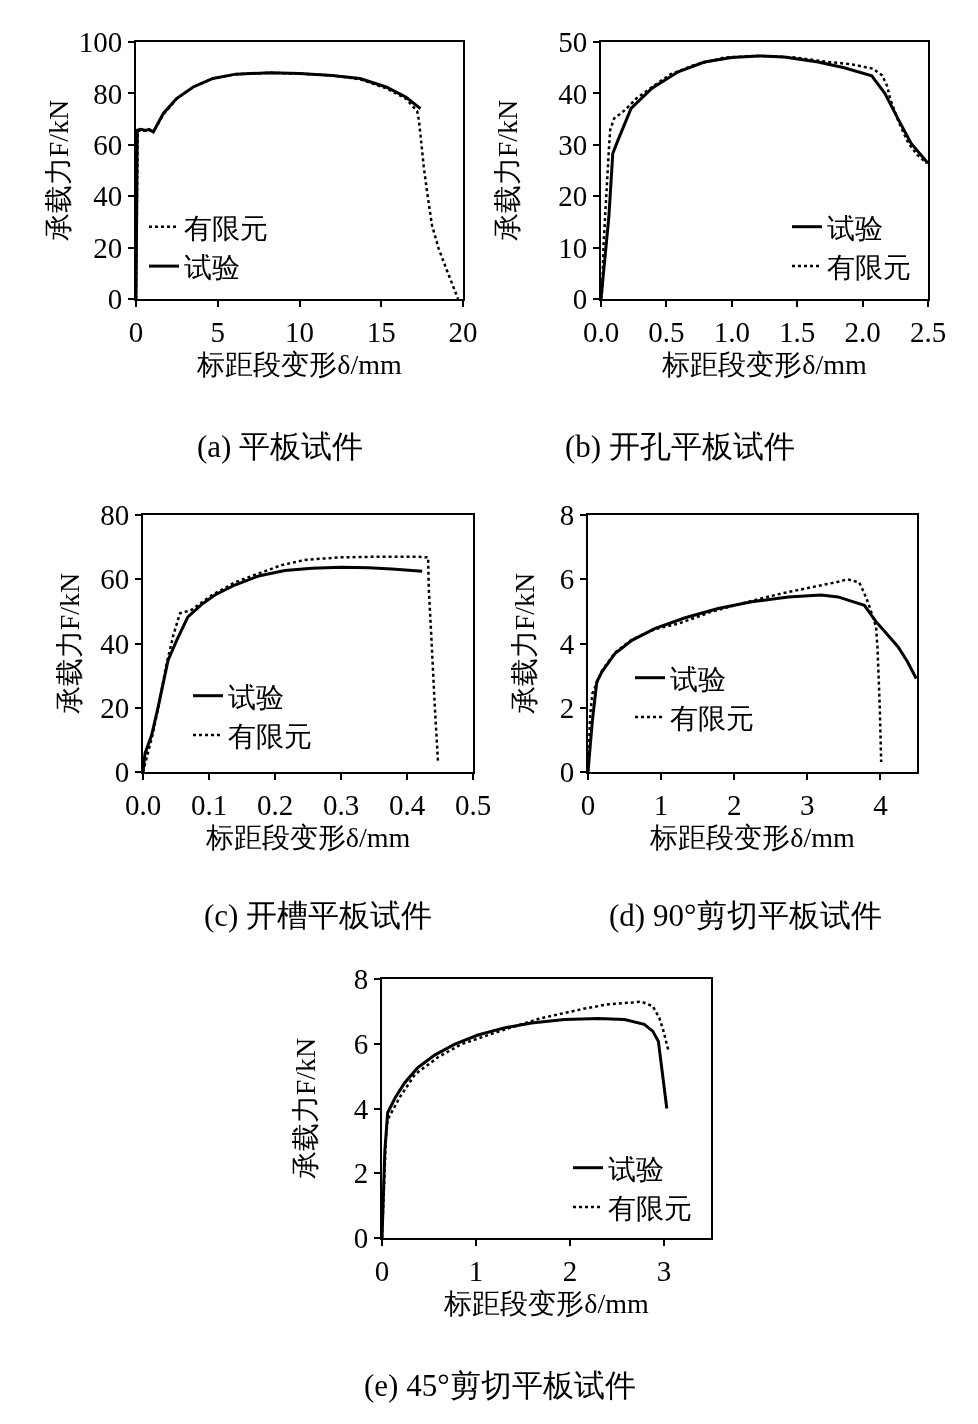  I want to click on text: (e) 45°剪切平板试件, so click(500, 1385).